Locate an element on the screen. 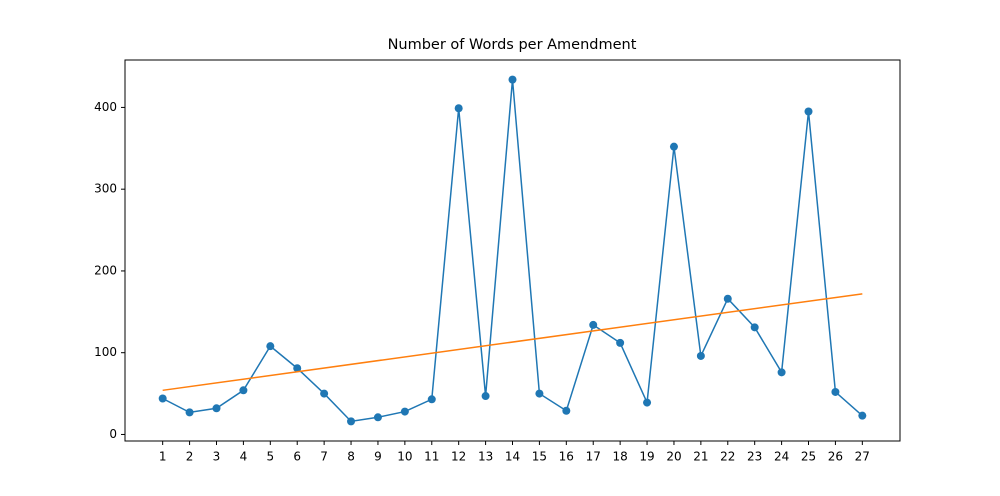 The width and height of the screenshot is (1000, 496). x-tick-label: 15 is located at coordinates (539, 457).